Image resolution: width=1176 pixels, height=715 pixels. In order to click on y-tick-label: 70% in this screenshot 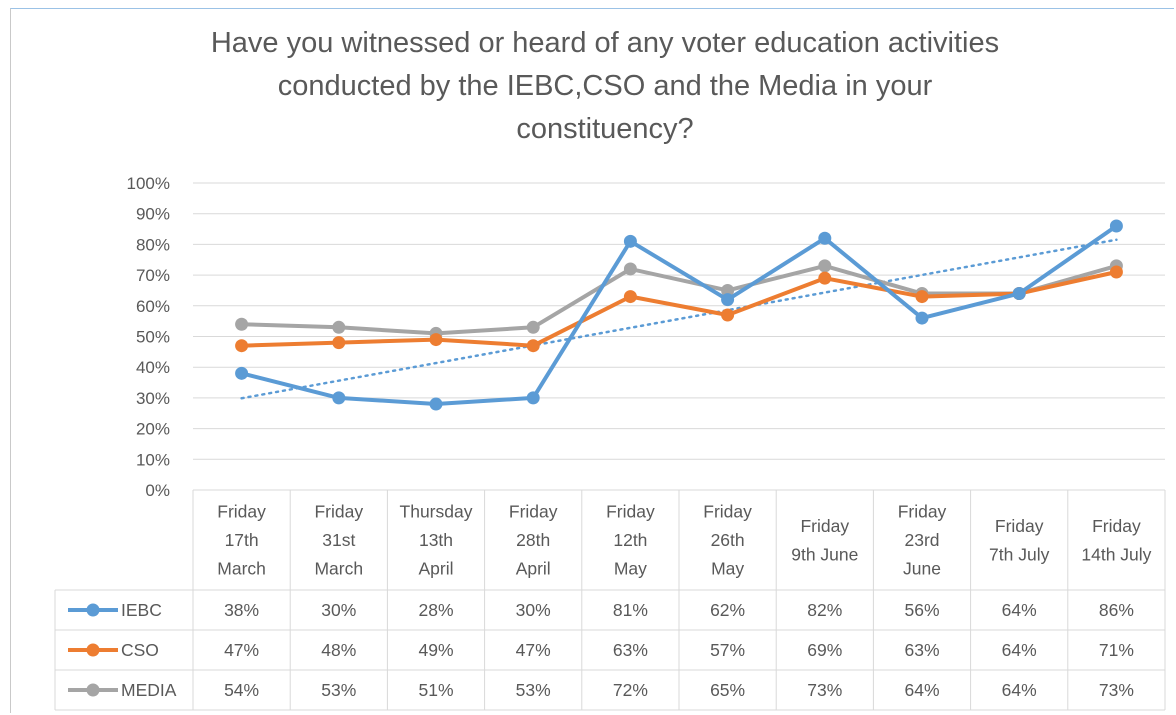, I will do `click(153, 275)`.